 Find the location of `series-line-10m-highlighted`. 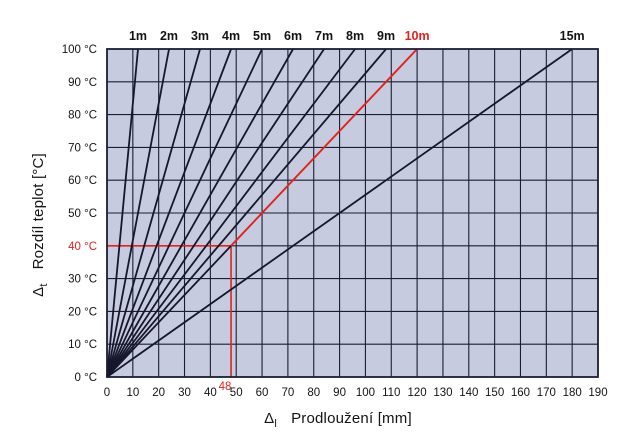

series-line-10m-highlighted is located at coordinates (324, 147).